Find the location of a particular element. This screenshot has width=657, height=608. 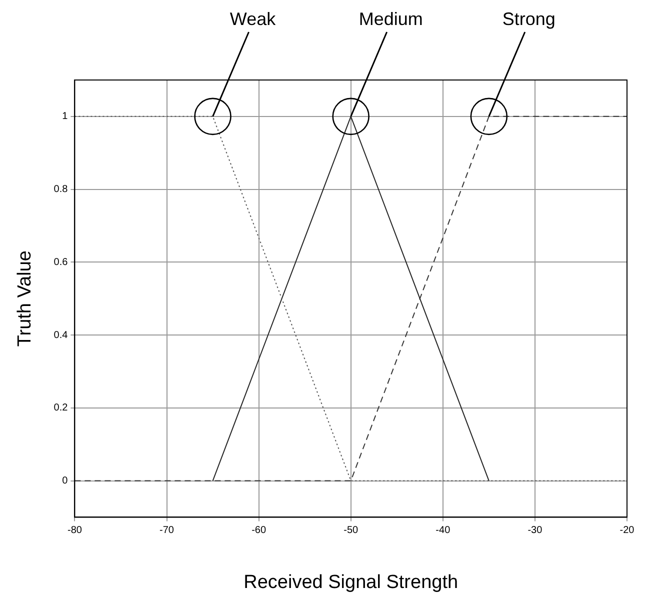

x-tick-label: -40 is located at coordinates (443, 530).